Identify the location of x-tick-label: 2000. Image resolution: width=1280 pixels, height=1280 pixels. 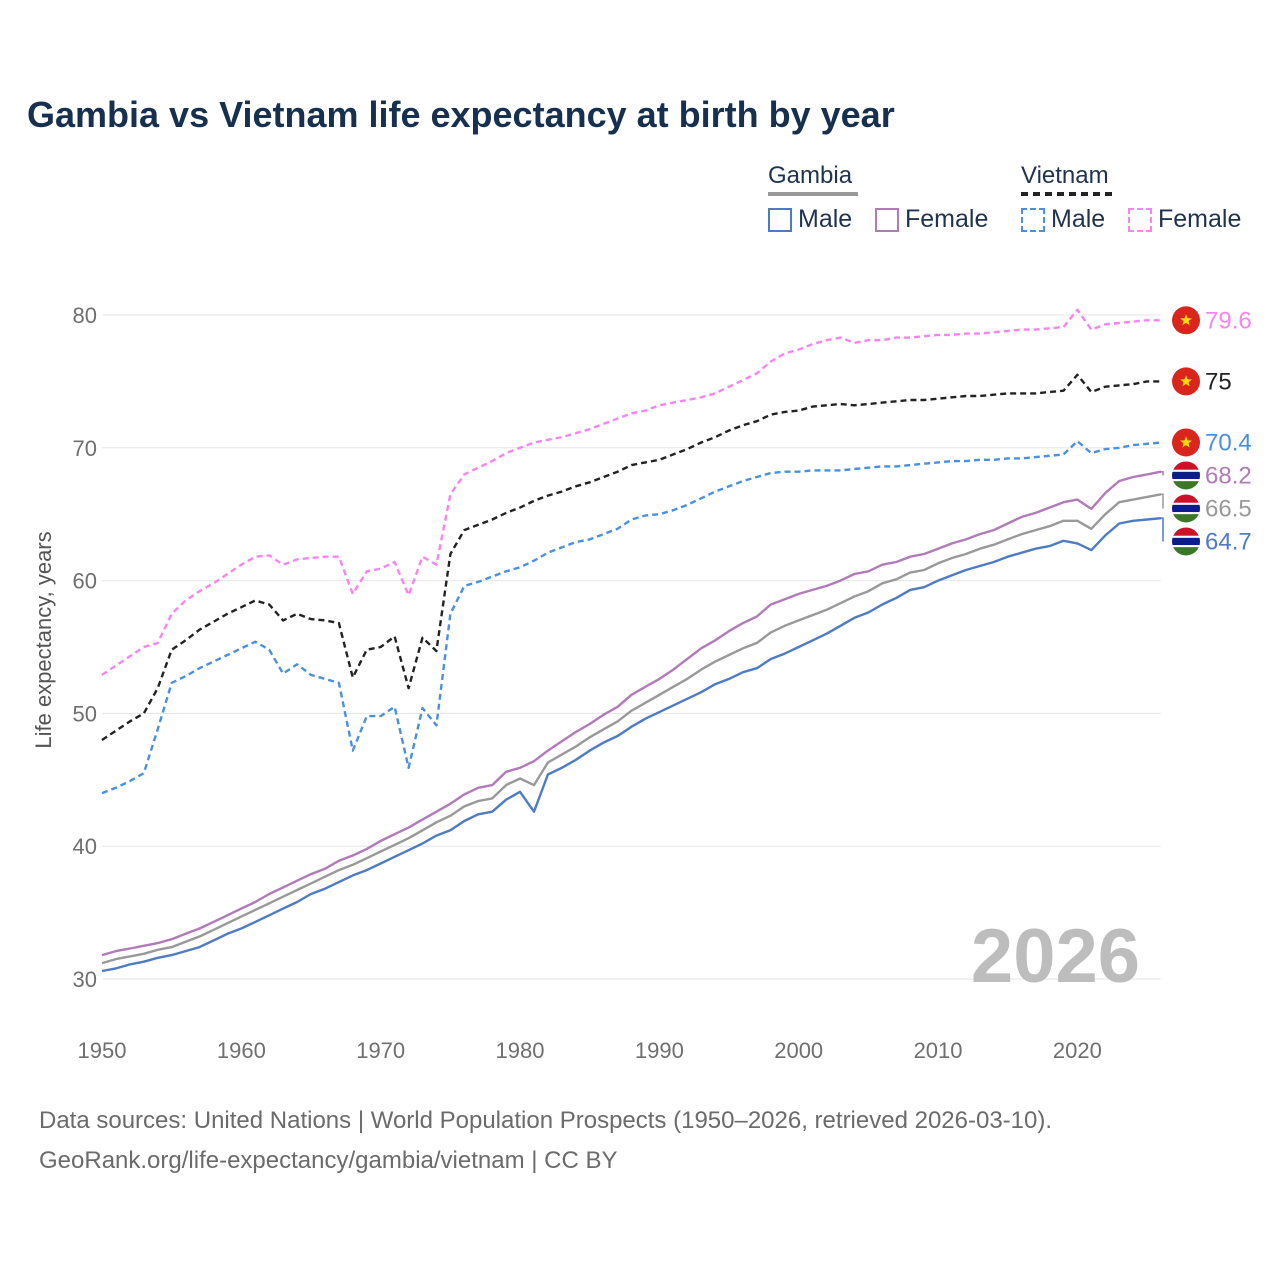
(798, 1050).